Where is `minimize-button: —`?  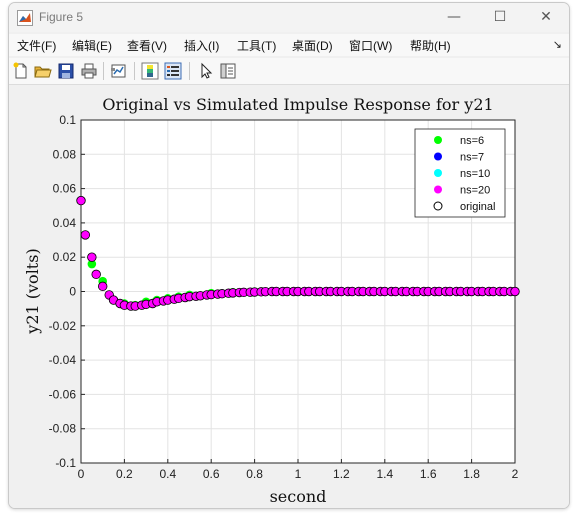 minimize-button: — is located at coordinates (454, 17).